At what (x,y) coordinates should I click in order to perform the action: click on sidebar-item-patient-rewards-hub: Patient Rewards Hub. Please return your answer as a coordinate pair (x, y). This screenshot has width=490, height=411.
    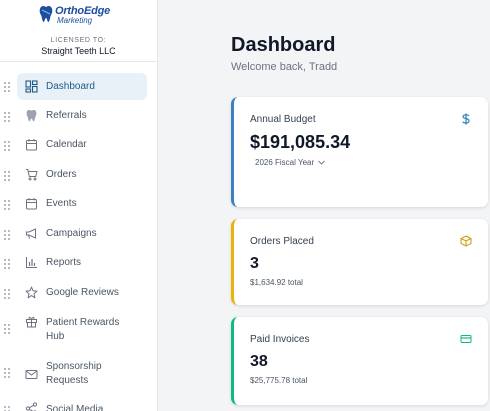
    Looking at the image, I should click on (78, 330).